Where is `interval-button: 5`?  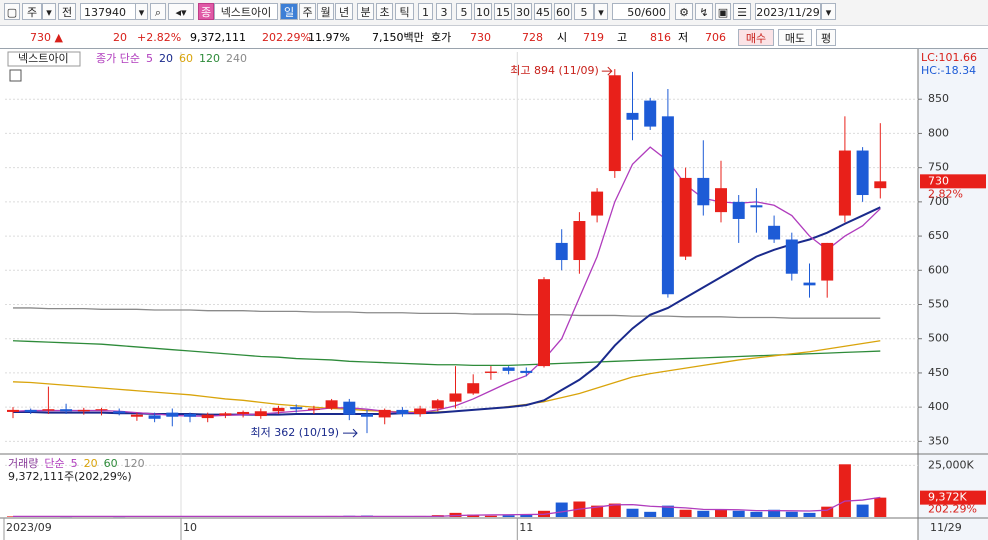
interval-button: 5 is located at coordinates (464, 11).